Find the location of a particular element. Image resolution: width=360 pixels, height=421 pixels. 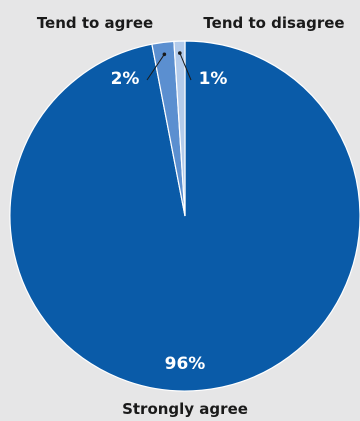

value-label-strongly-agree: 96% is located at coordinates (185, 364).